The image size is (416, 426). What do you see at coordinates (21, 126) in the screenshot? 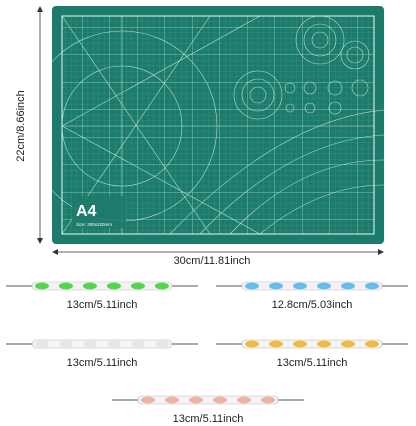
I see `height-label: 22cm/8.66inch` at bounding box center [21, 126].